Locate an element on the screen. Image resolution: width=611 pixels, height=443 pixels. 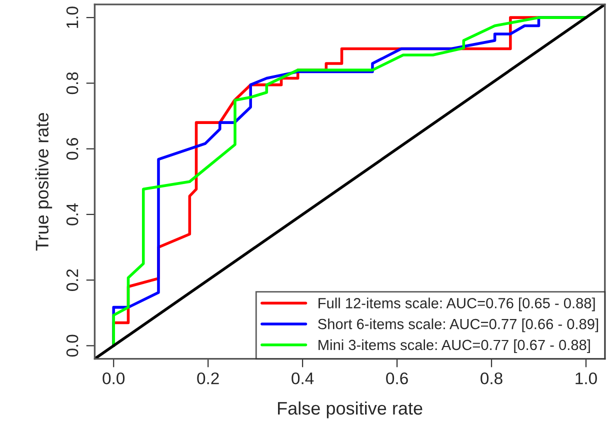
y-tick-label: 1.0 is located at coordinates (72, 17).